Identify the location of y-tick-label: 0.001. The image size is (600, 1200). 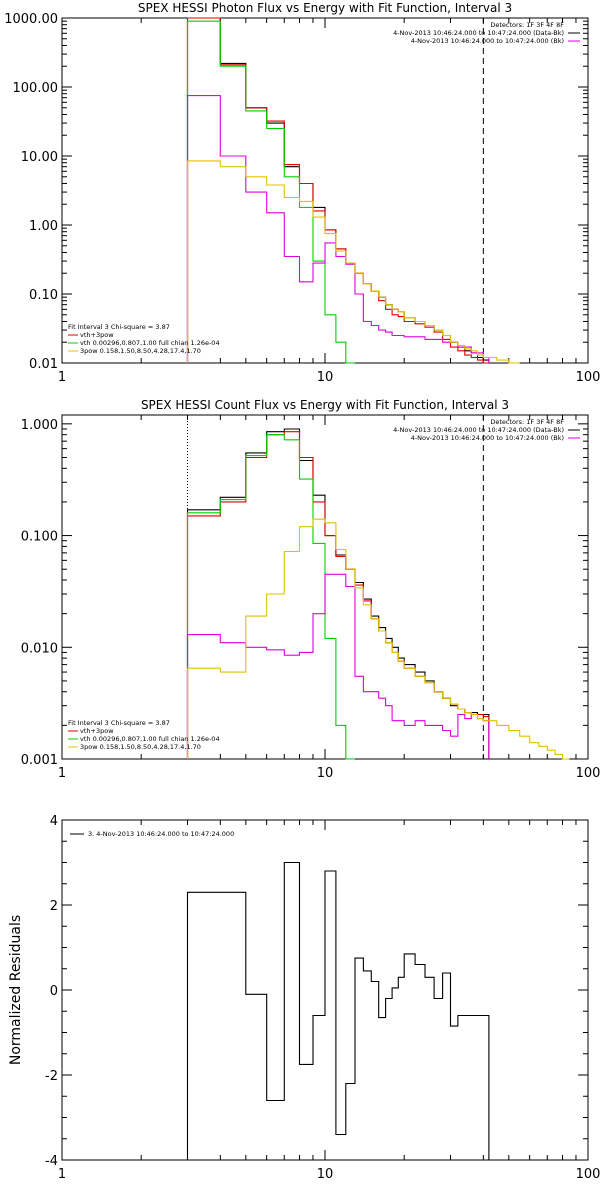
(39, 760).